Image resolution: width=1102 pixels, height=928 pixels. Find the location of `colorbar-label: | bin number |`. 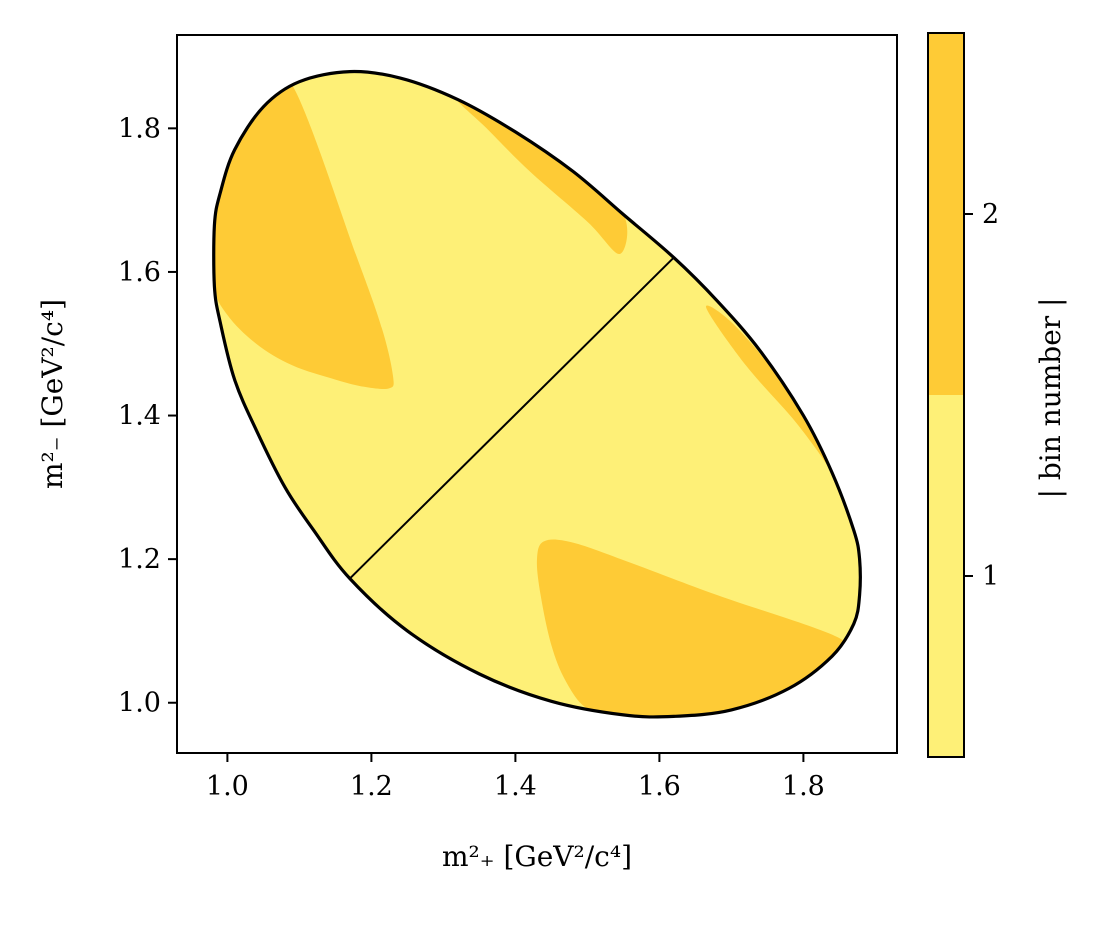

colorbar-label: | bin number | is located at coordinates (1050, 398).